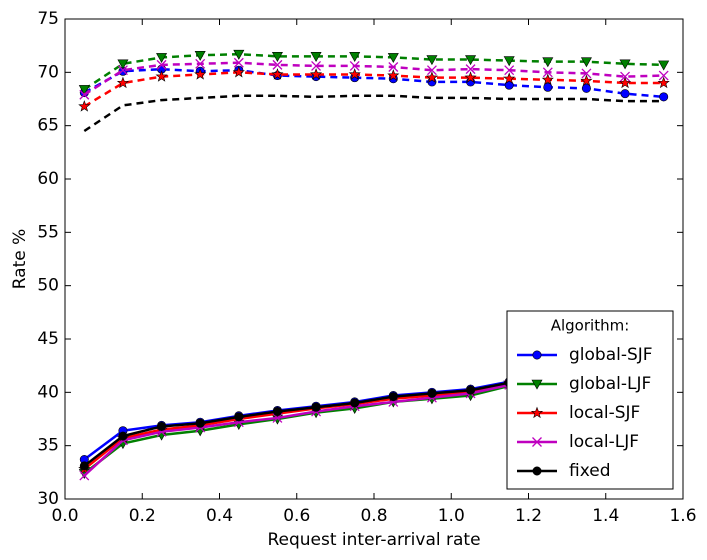  I want to click on x-axis-label: Request inter-arrival rate, so click(373, 540).